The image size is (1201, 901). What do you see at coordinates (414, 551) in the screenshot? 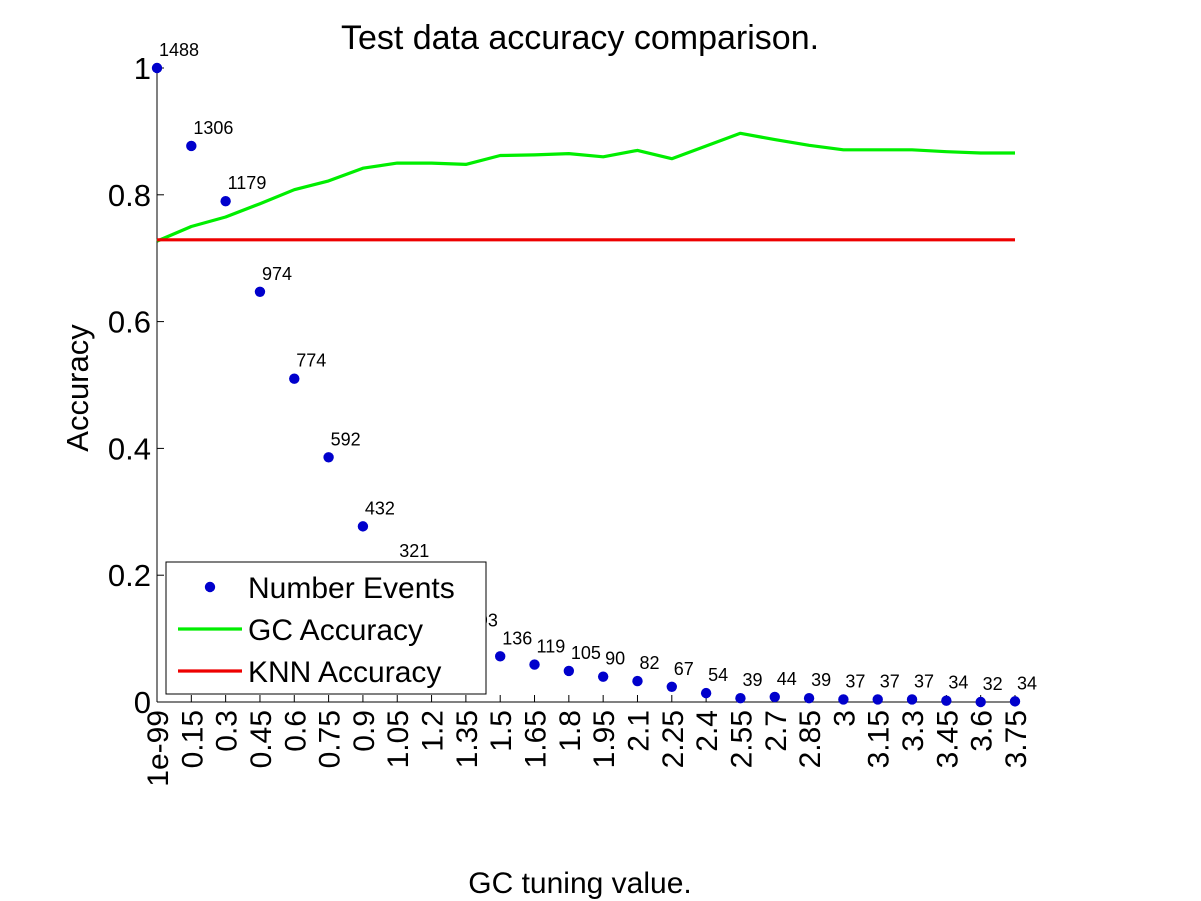
I see `point-label: 321` at bounding box center [414, 551].